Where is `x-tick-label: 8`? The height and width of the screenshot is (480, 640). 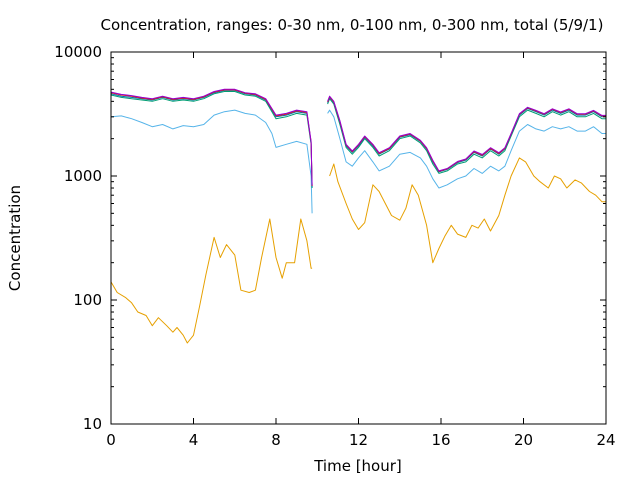 x-tick-label: 8 is located at coordinates (276, 440).